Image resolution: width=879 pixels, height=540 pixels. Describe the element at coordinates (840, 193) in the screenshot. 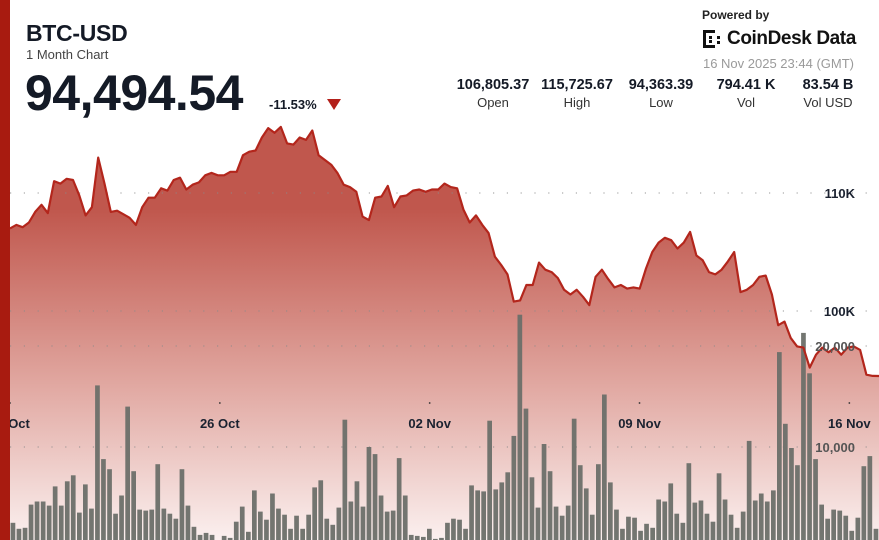

I see `price-tick-label: 110K` at that location.